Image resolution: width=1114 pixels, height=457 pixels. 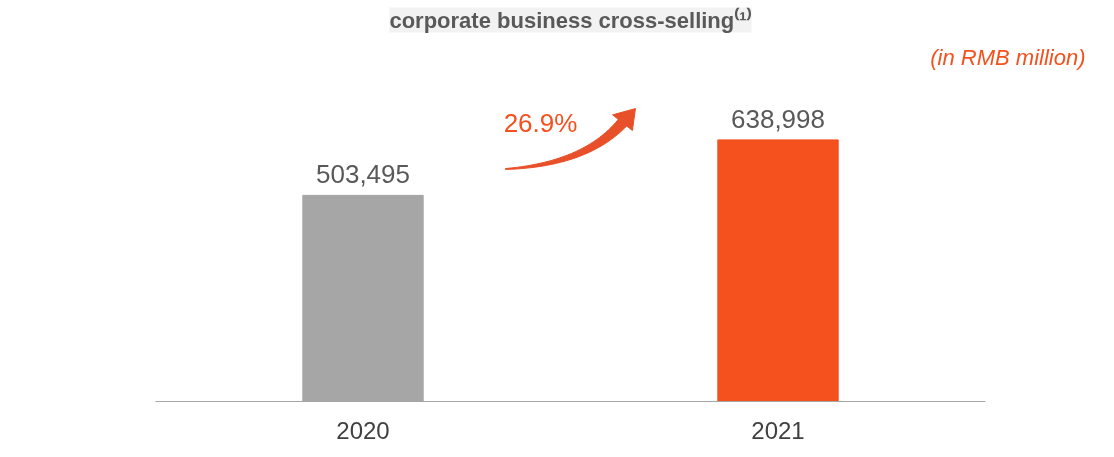 I want to click on text: 26.9%, so click(x=540, y=122).